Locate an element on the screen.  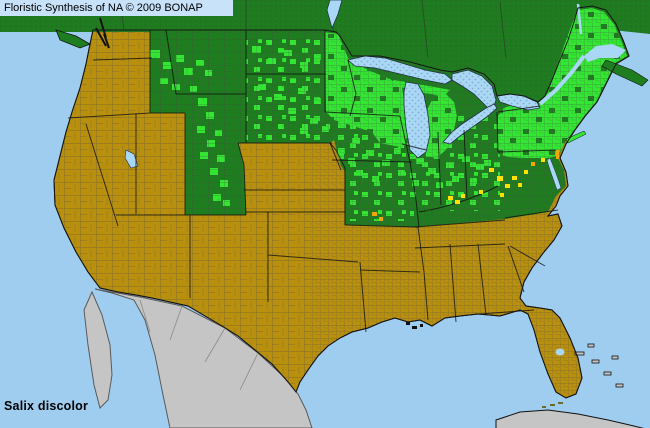
lake-okeechobee is located at coordinates (560, 352).